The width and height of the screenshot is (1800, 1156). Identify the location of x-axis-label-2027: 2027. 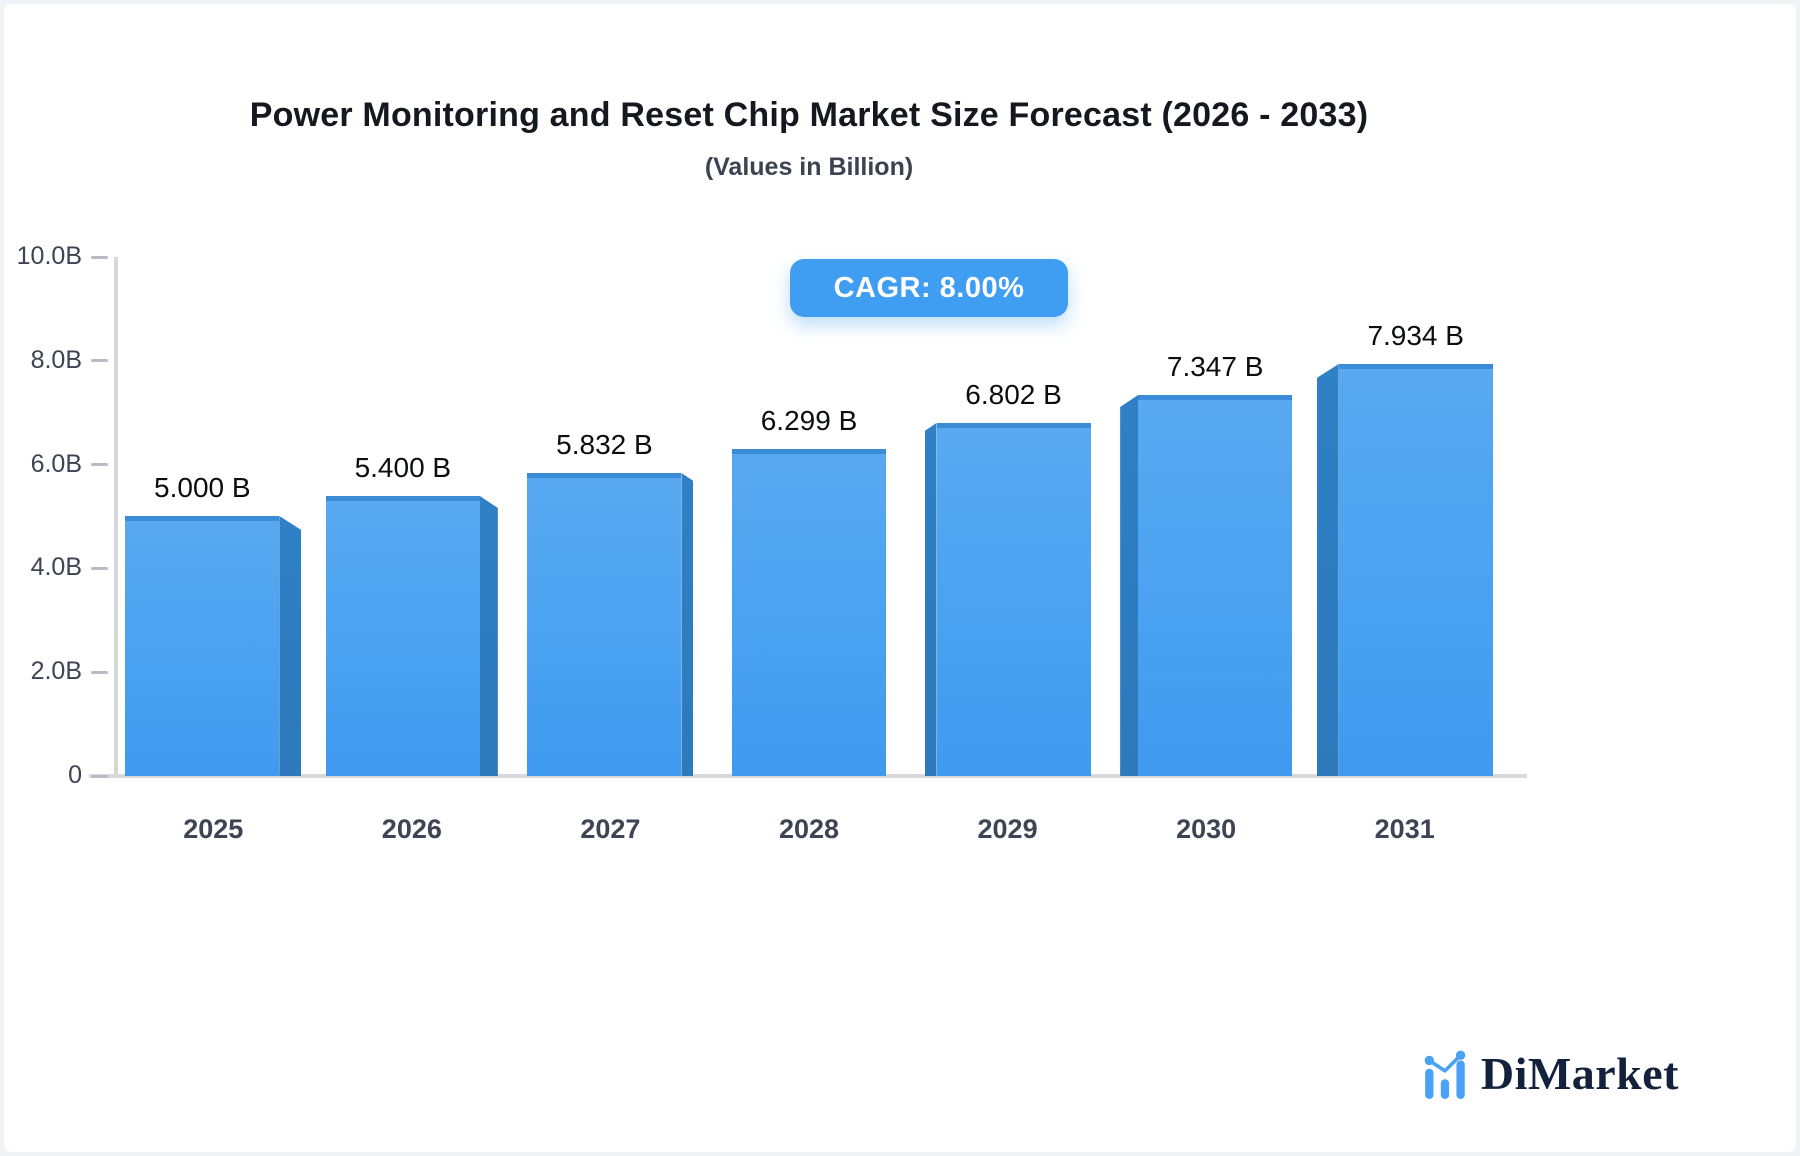
(610, 829).